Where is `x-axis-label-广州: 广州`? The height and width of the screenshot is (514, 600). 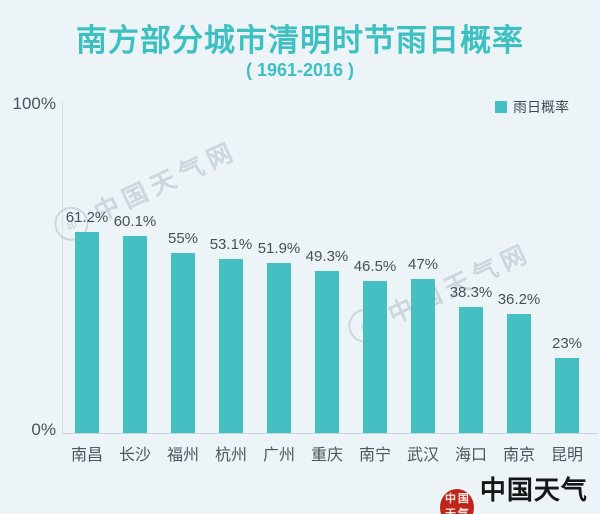
x-axis-label-广州: 广州 is located at coordinates (278, 455).